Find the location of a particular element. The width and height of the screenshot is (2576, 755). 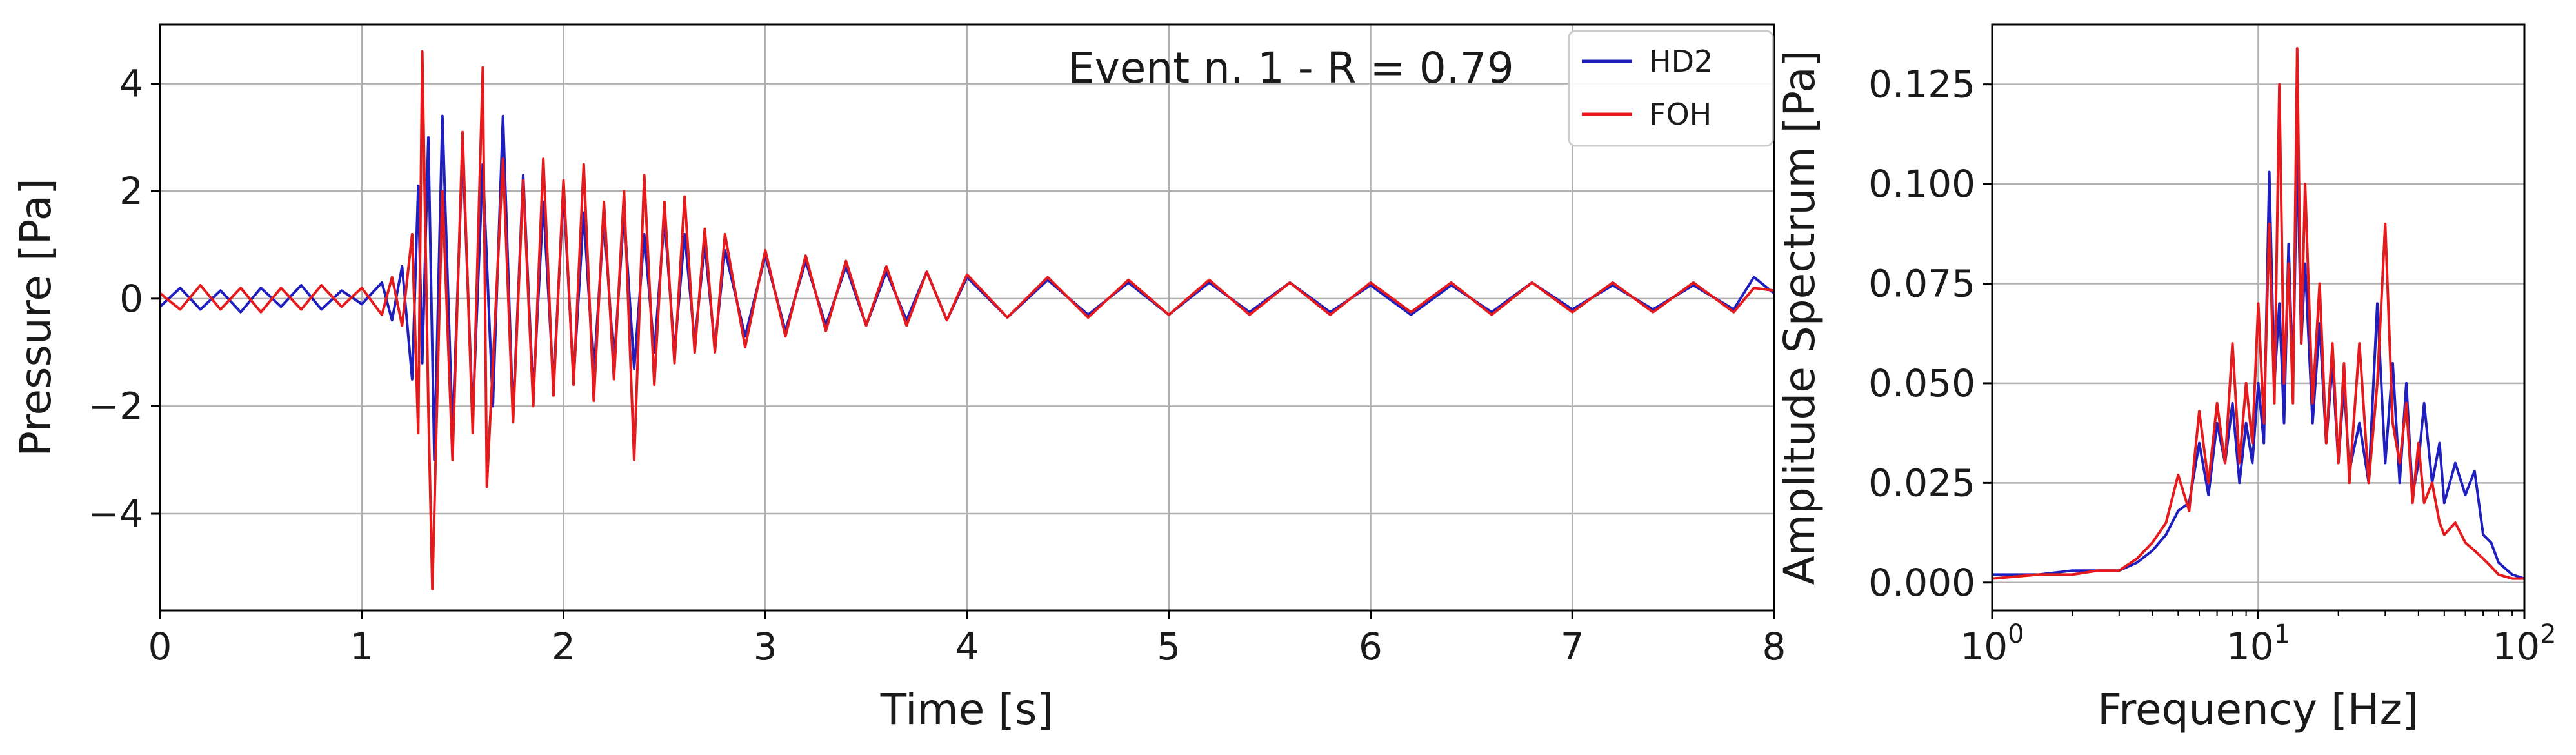

time-x-tick-label: 4 is located at coordinates (967, 647).